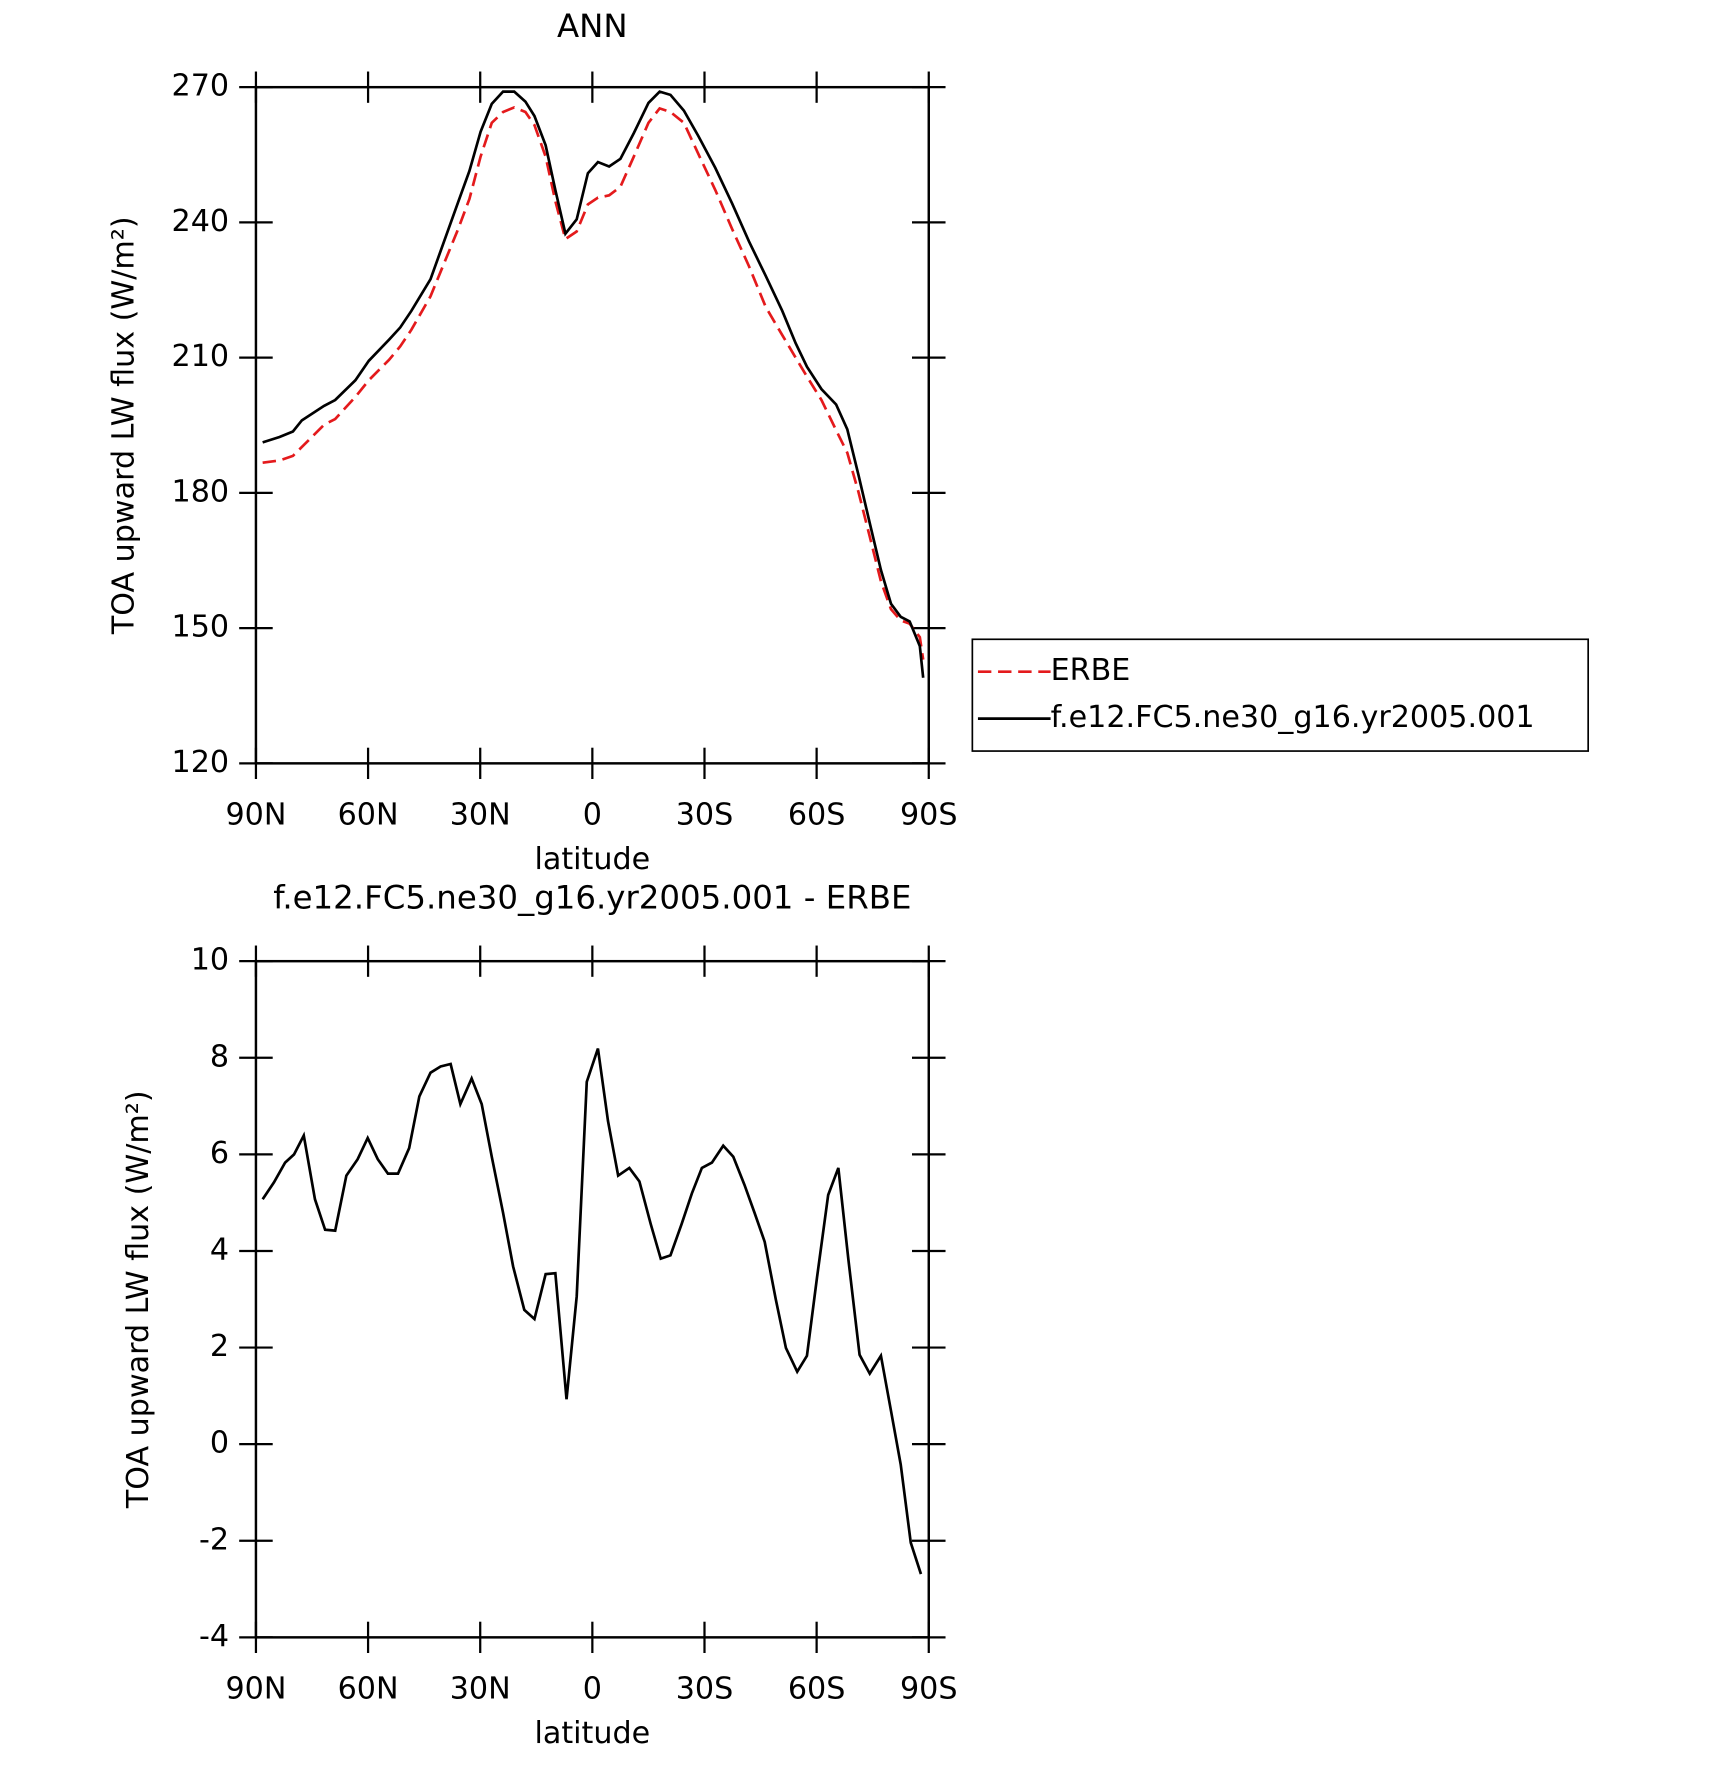  Describe the element at coordinates (201, 491) in the screenshot. I see `y-tick-label: 180` at that location.